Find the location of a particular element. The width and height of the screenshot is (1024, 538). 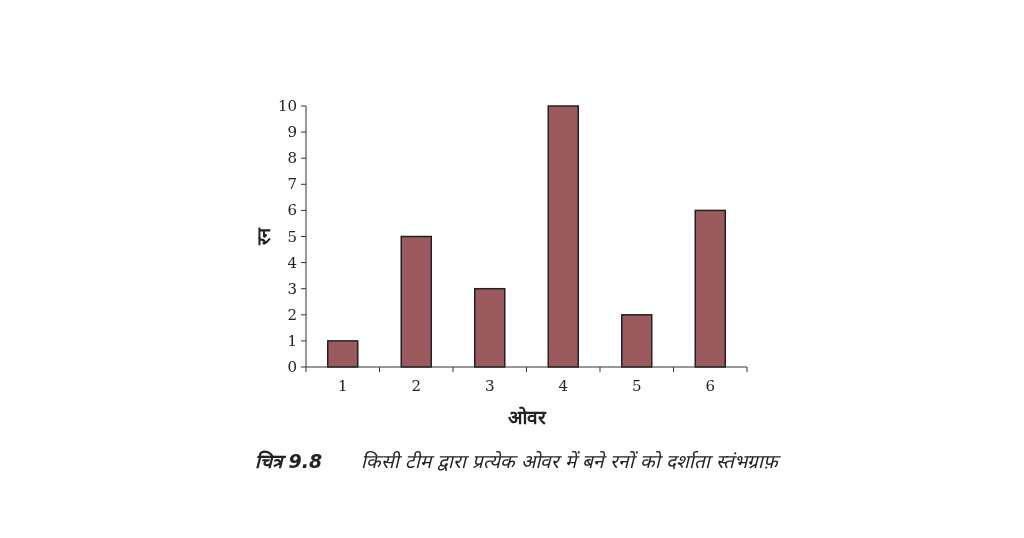

y-tick-label: 3 is located at coordinates (292, 288).